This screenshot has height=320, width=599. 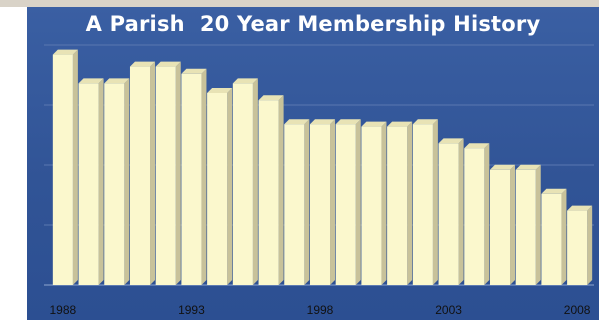 I want to click on bar-1990, so click(x=117, y=182).